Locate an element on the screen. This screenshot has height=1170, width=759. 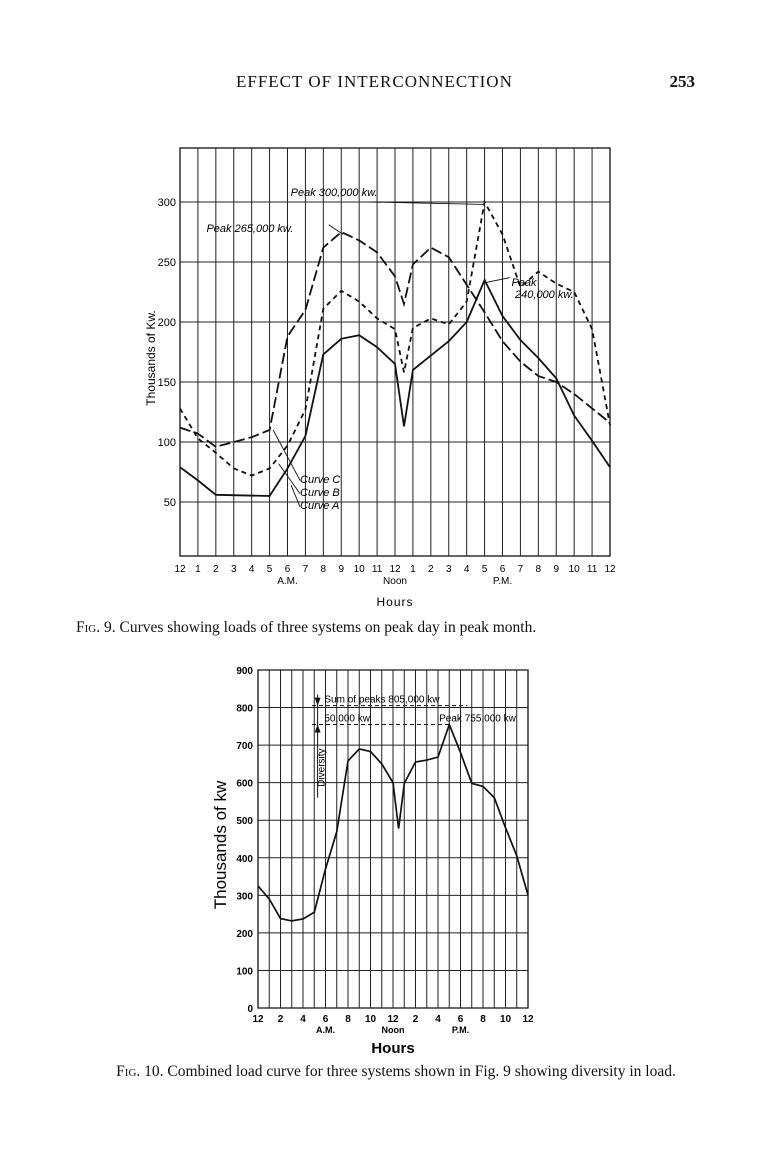
fig10-y-tick-label: 400 is located at coordinates (244, 859).